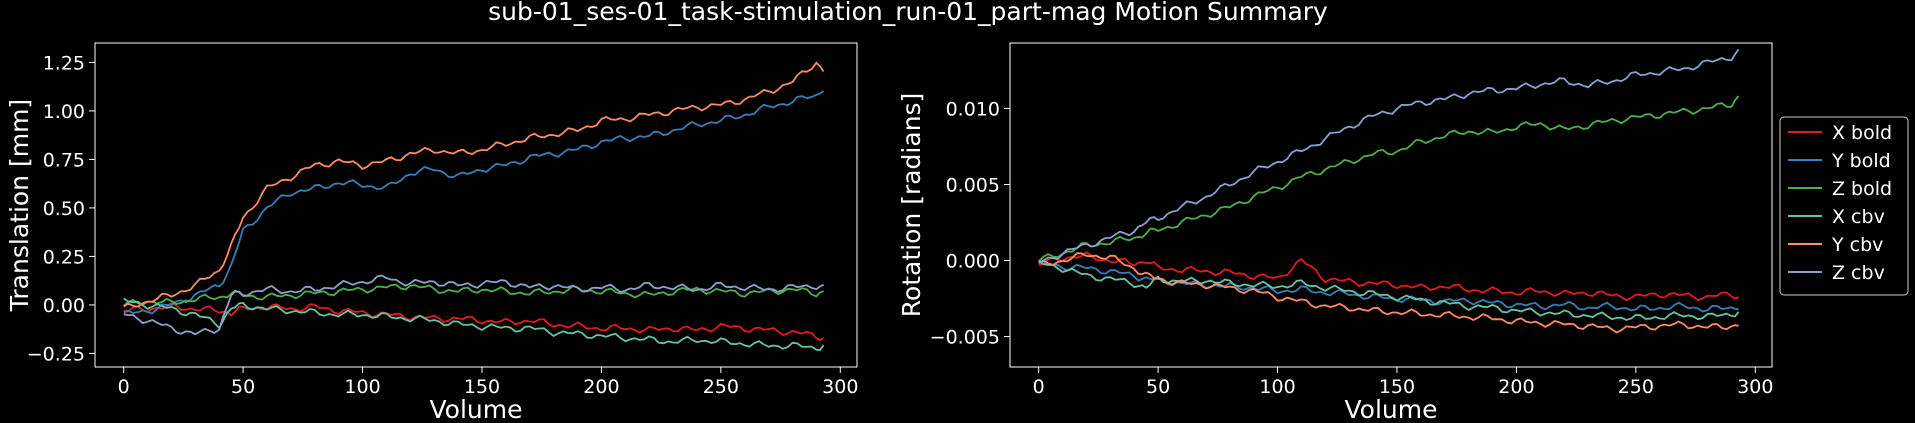  I want to click on y-tick-label: 0.25, so click(64, 257).